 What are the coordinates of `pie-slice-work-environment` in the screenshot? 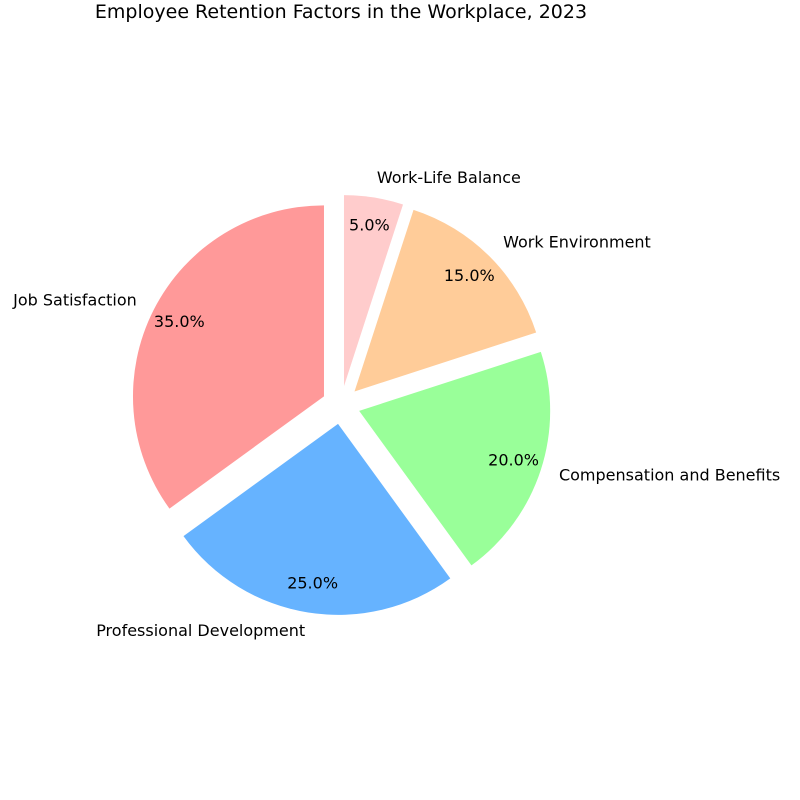 It's located at (445, 300).